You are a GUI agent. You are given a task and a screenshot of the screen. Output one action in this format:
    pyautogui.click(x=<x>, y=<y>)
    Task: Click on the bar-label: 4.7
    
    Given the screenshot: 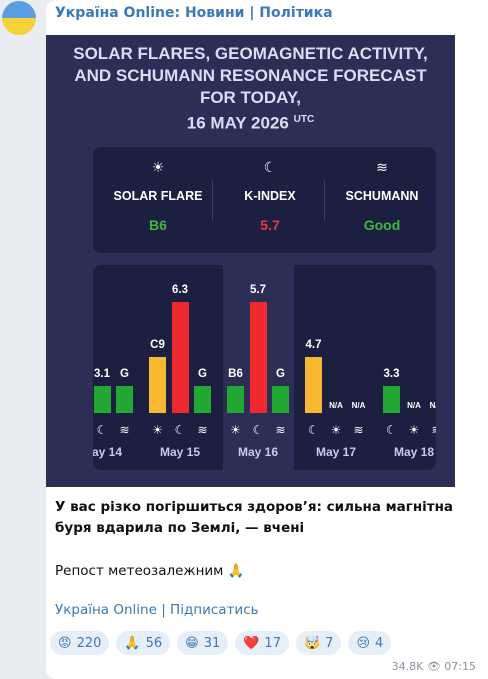 What is the action you would take?
    pyautogui.click(x=313, y=345)
    